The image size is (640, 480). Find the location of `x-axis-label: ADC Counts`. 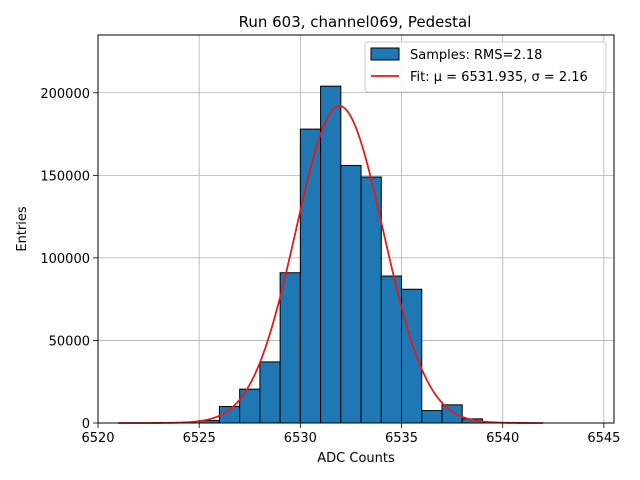

x-axis-label: ADC Counts is located at coordinates (356, 458).